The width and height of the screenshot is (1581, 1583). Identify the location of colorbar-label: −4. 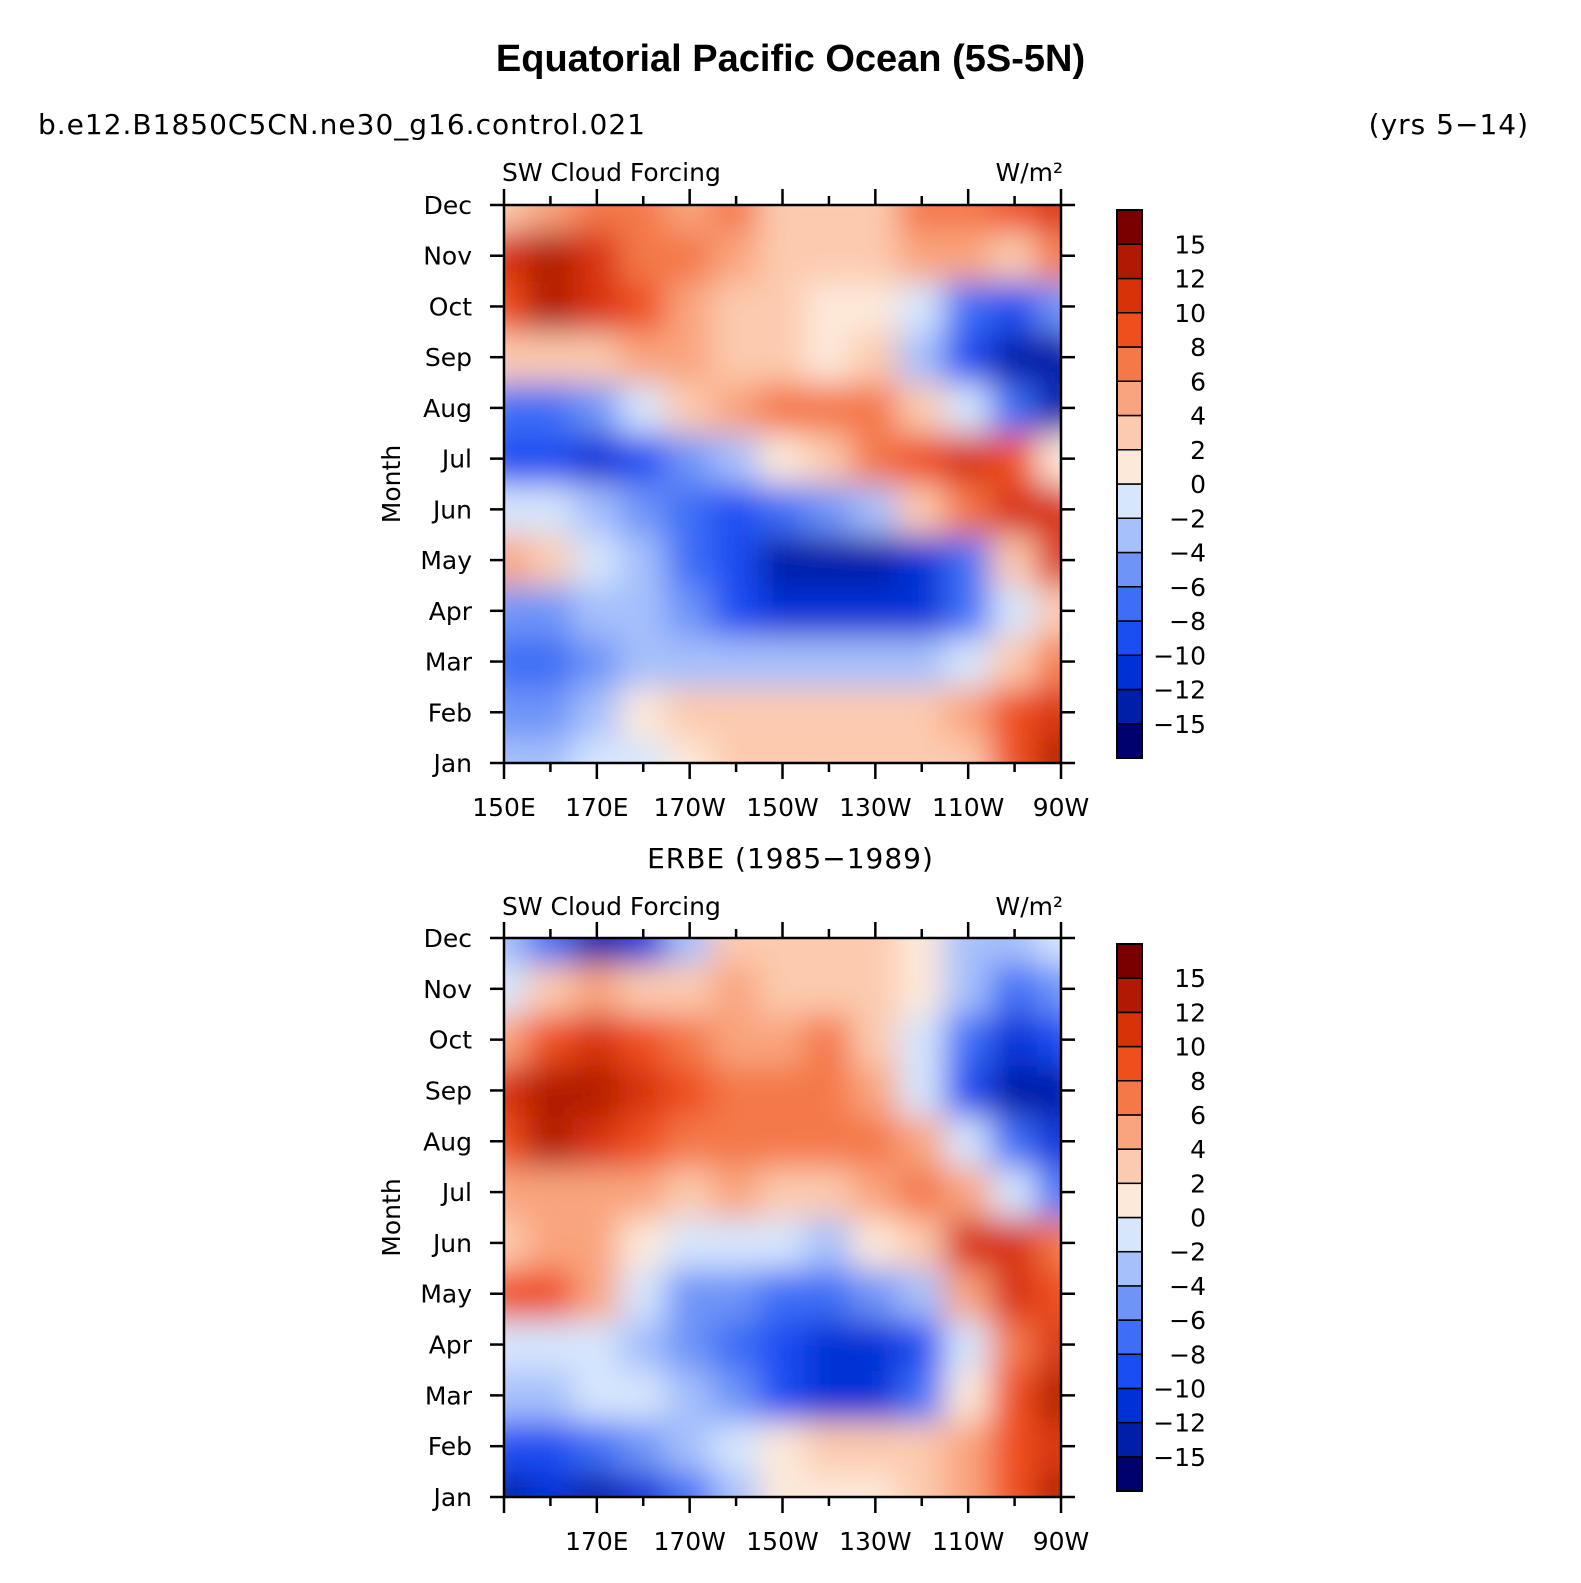
(1187, 1286).